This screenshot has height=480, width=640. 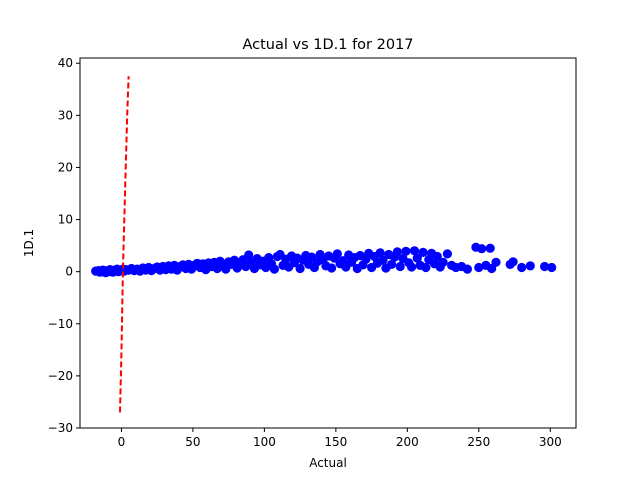 What do you see at coordinates (478, 442) in the screenshot?
I see `x-tick-label: 250` at bounding box center [478, 442].